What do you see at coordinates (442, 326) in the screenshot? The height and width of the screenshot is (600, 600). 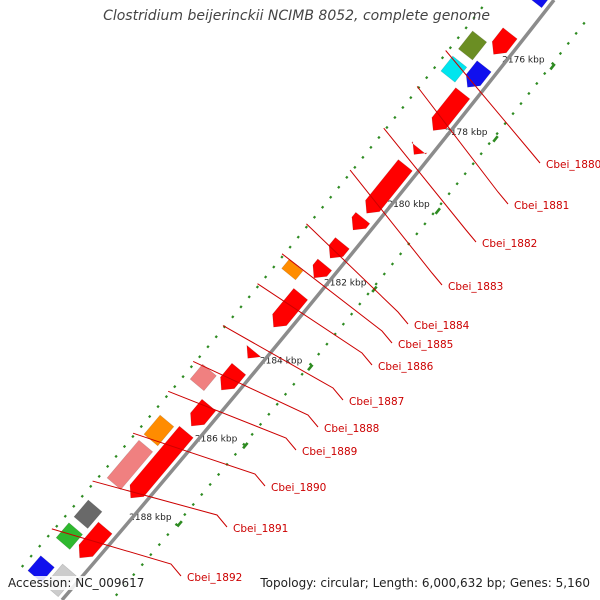 I see `gene-label: Cbei_1884` at bounding box center [442, 326].